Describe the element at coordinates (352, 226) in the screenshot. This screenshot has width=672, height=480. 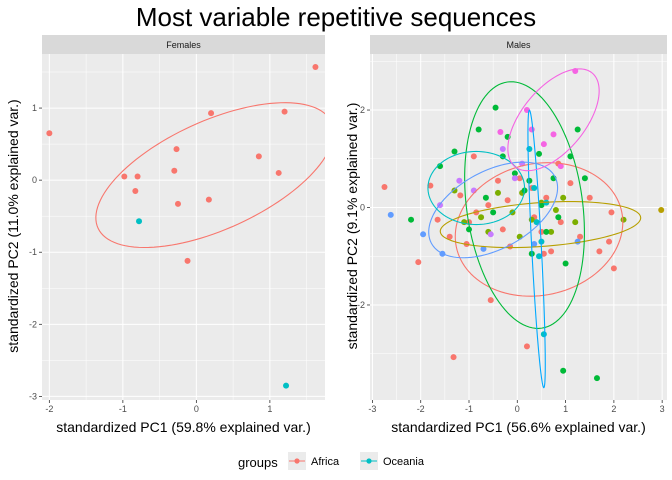
I see `y-axis-title-males: standardized PC2 (9.1% explained var.)` at that location.